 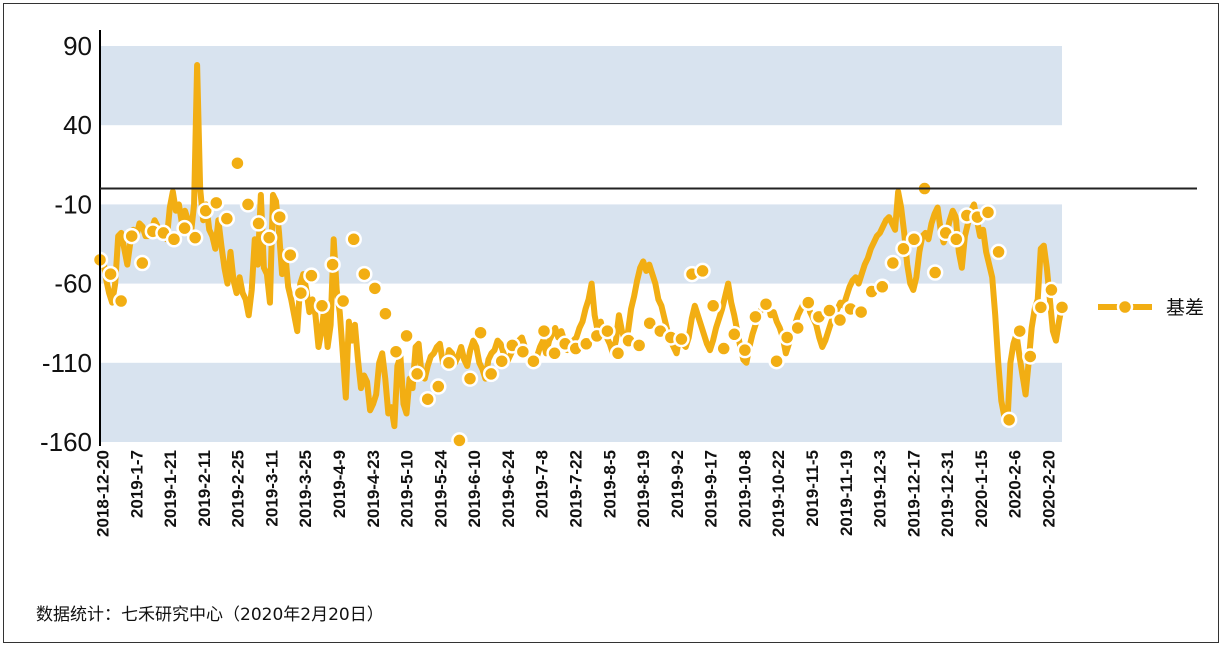 I want to click on x-tick-label: 2019-5-24, so click(x=440, y=488).